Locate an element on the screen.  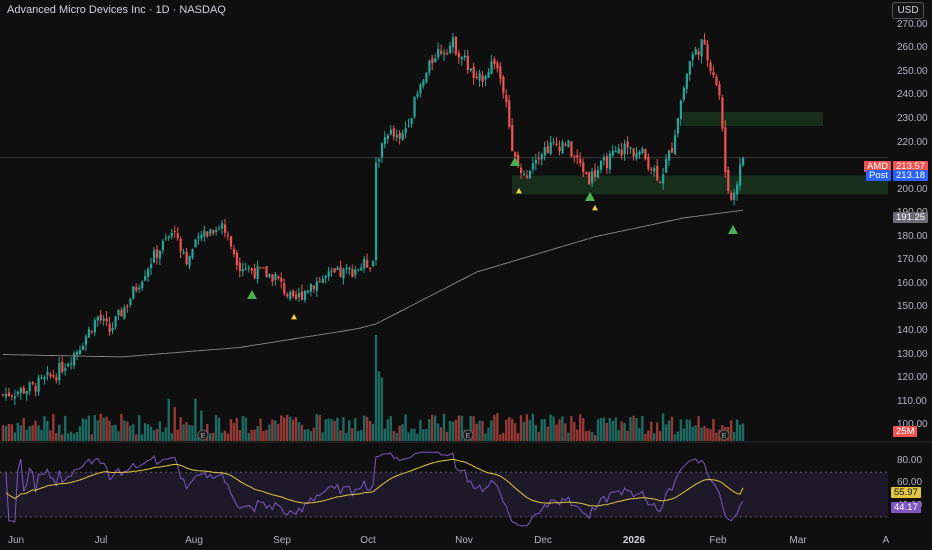
currency-button: USD is located at coordinates (908, 10).